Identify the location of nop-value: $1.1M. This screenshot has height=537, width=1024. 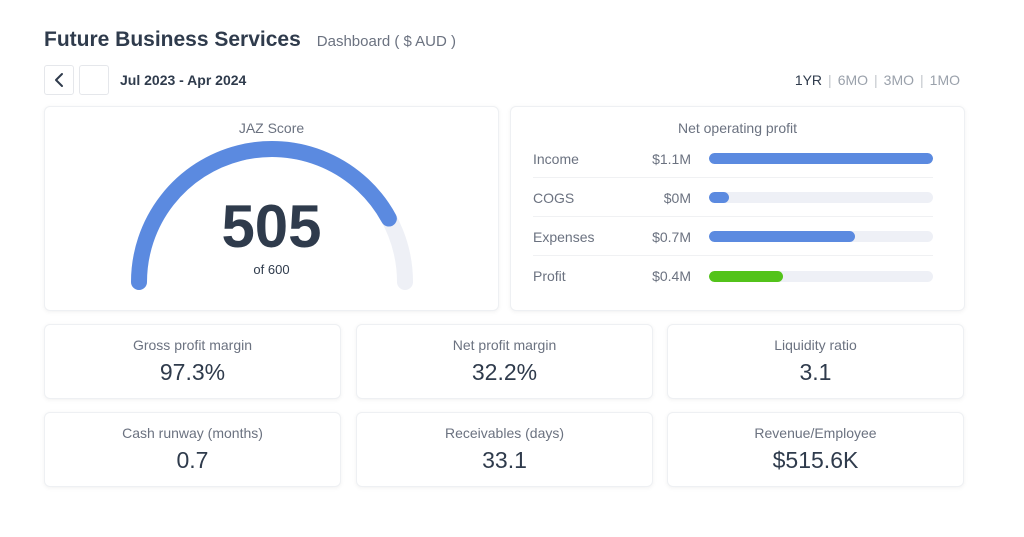
(671, 158).